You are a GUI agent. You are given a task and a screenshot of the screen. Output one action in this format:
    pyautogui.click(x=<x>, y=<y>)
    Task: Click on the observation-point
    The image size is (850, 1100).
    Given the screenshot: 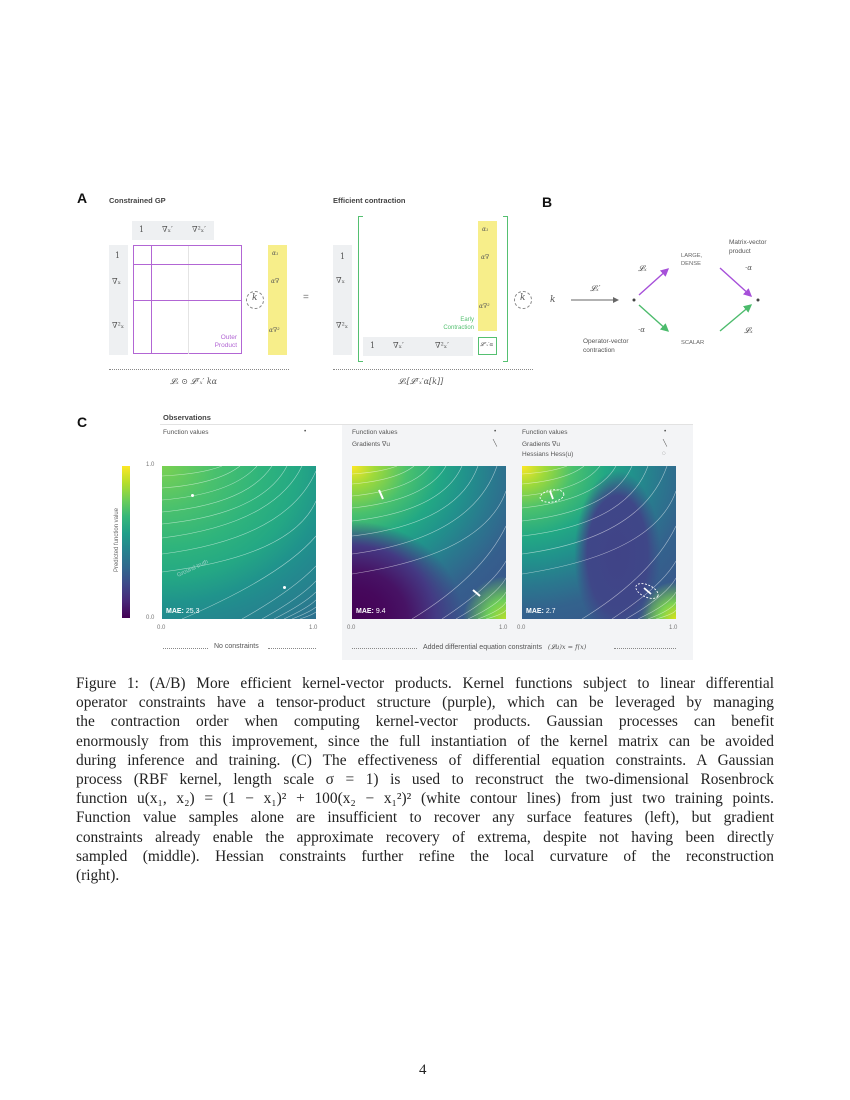 What is the action you would take?
    pyautogui.click(x=192, y=495)
    